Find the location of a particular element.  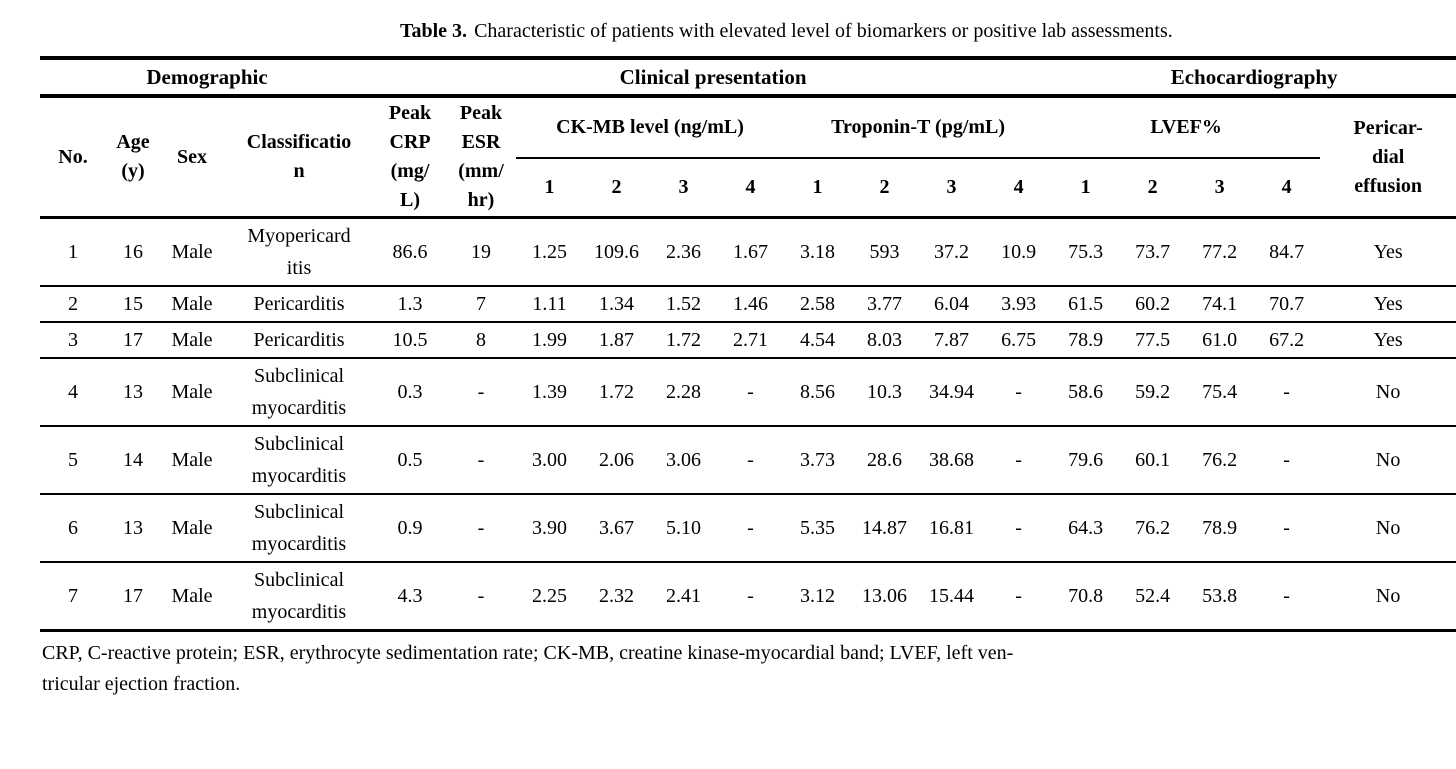

cell-ckmb-2: 1.87 is located at coordinates (617, 341).